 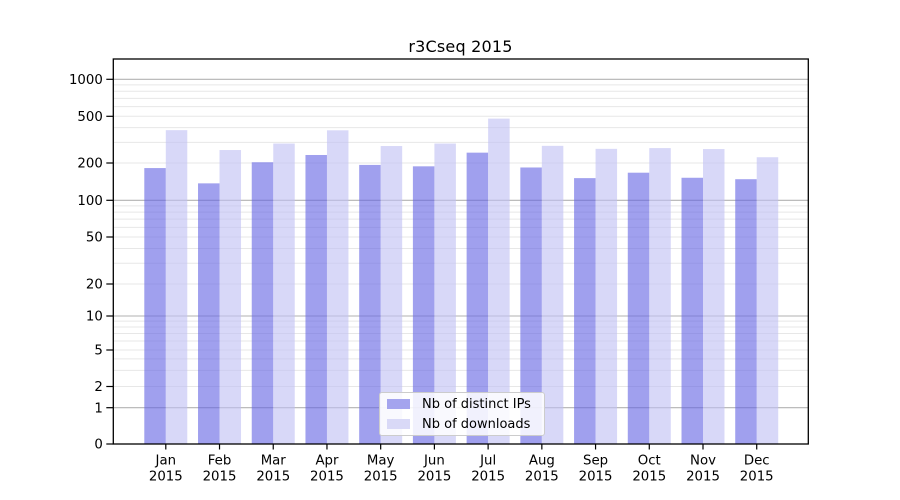 I want to click on bar-distinct-ips-nov, so click(x=692, y=311).